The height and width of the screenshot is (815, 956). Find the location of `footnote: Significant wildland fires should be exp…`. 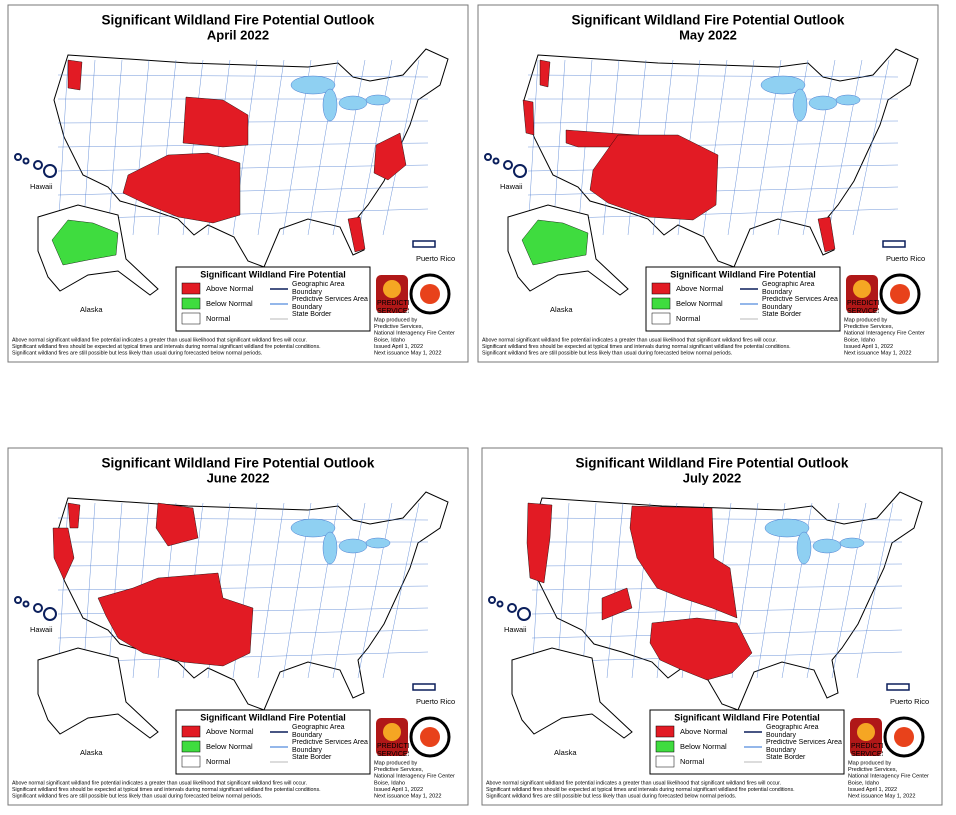

footnote: Significant wildland fires should be exp… is located at coordinates (166, 347).